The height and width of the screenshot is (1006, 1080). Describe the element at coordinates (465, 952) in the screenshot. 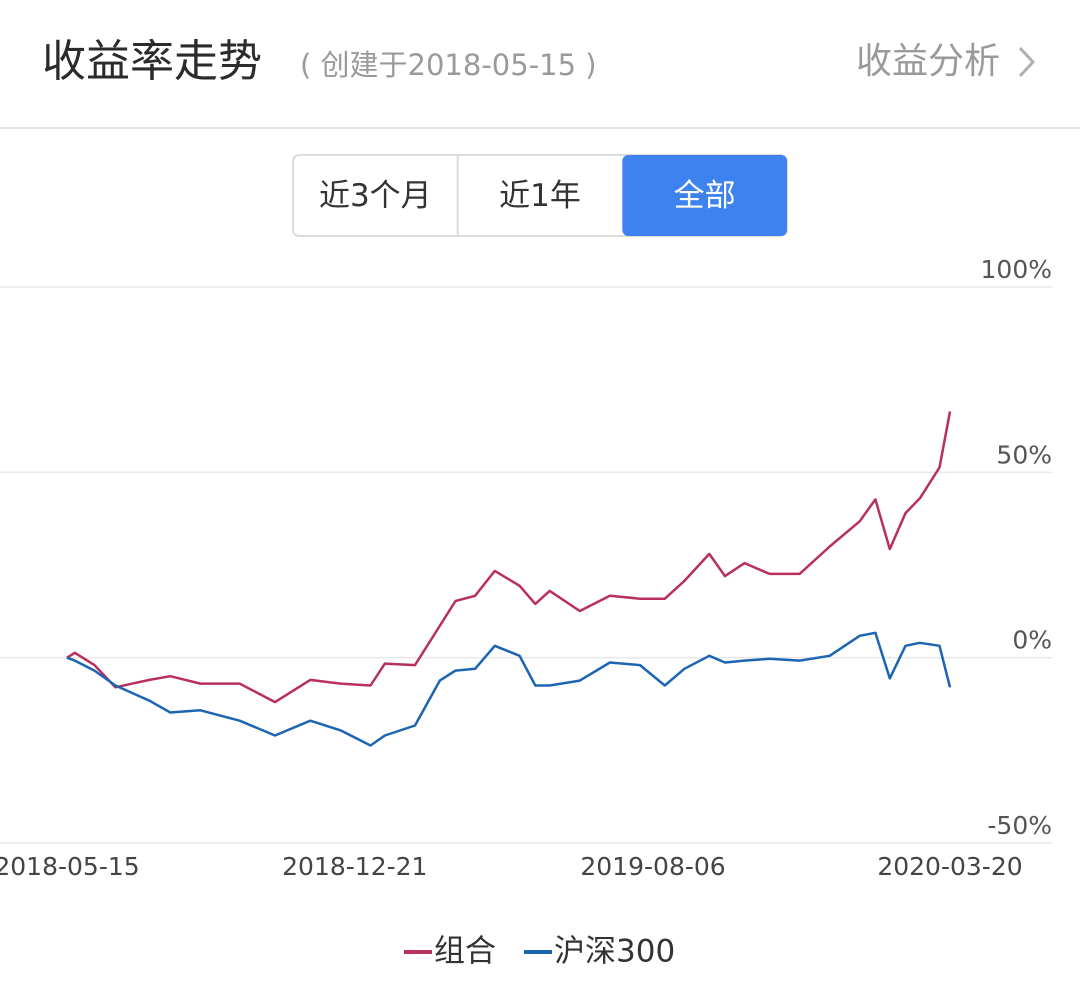

I see `legend-label: 组合` at that location.